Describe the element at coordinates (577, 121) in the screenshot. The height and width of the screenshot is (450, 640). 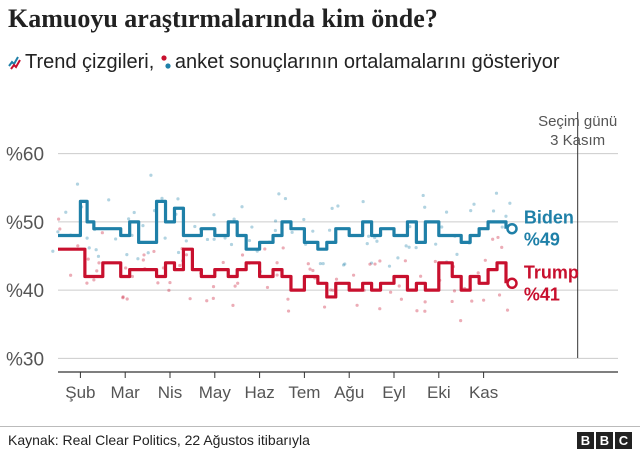
I see `election-day-label: Seçim günü` at that location.